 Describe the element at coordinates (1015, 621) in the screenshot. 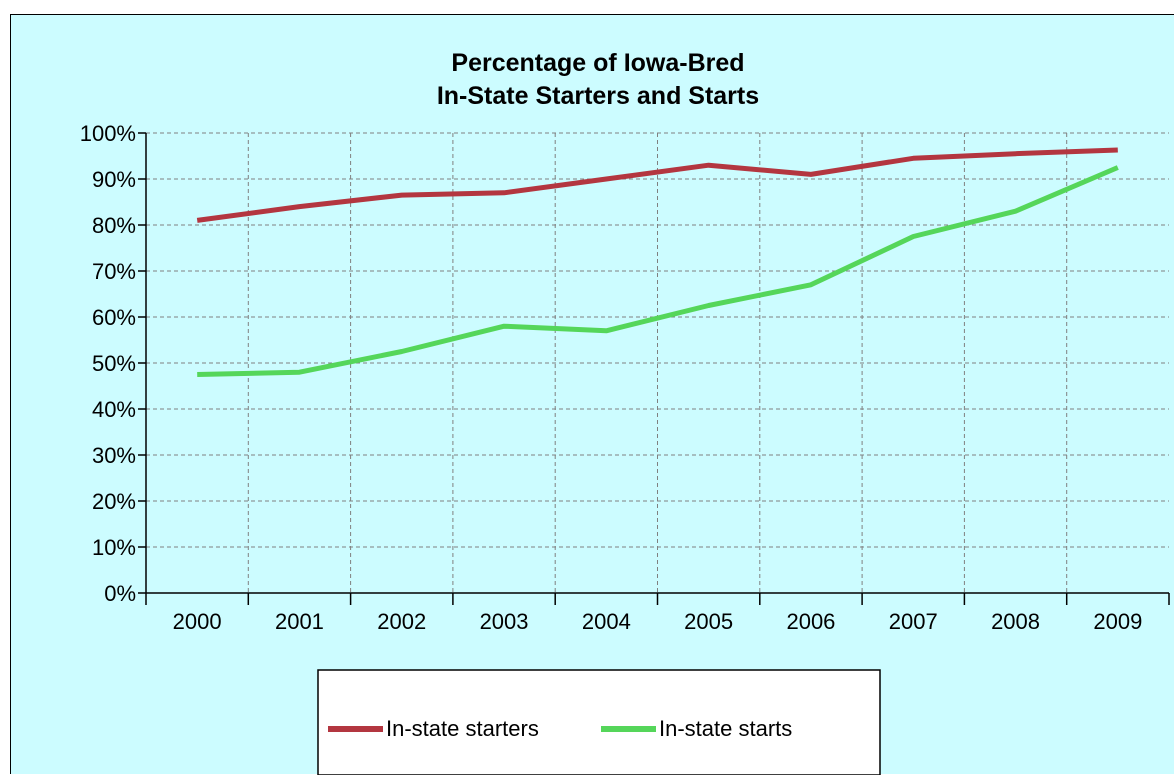

I see `x-tick-label: 2008` at that location.